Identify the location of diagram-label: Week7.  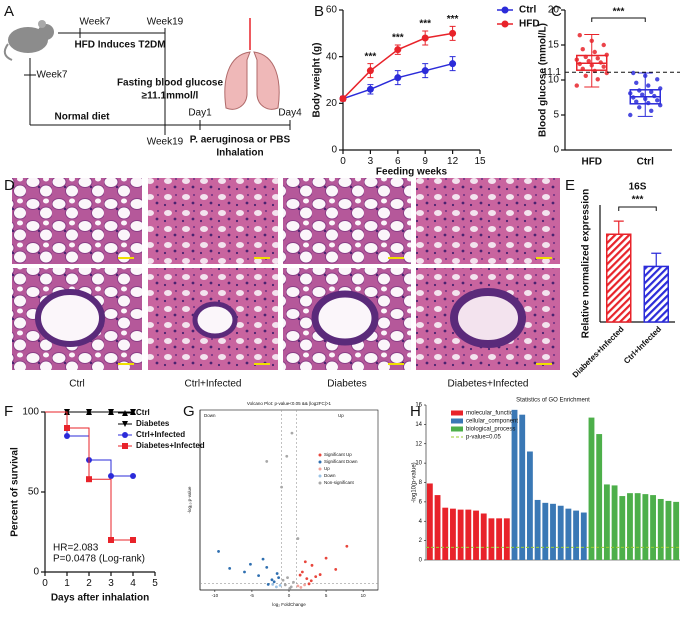
(95, 22).